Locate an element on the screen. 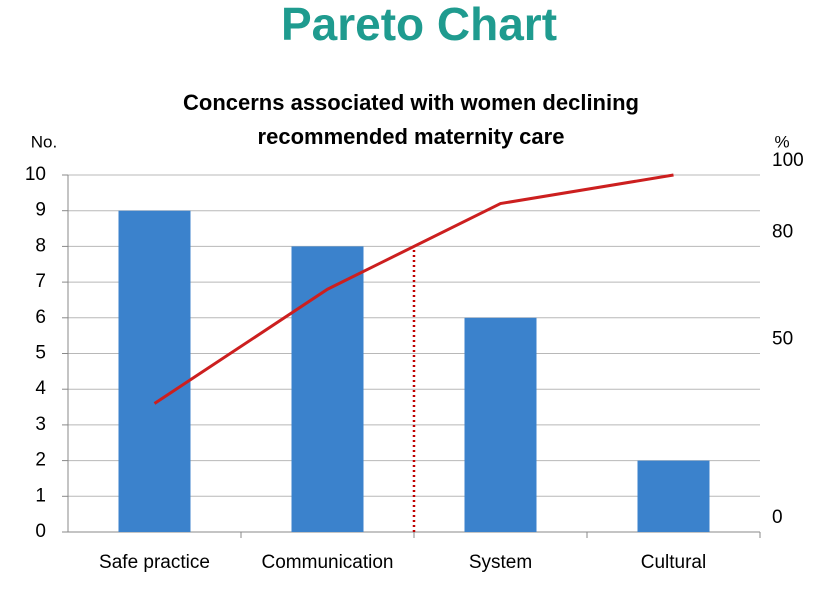 The height and width of the screenshot is (599, 838). y-tick-label: 3 is located at coordinates (40, 424).